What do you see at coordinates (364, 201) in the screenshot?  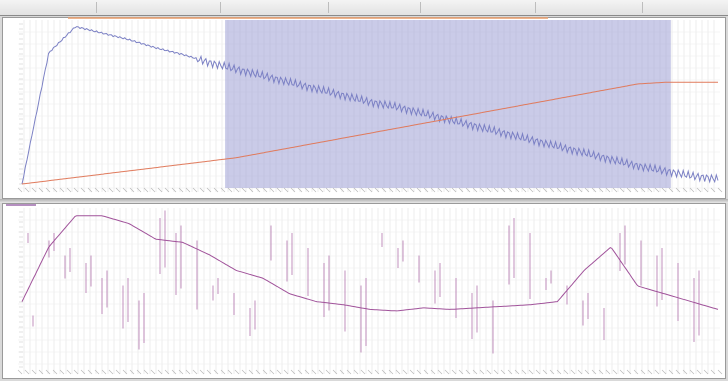 I see `panel-splitter` at bounding box center [364, 201].